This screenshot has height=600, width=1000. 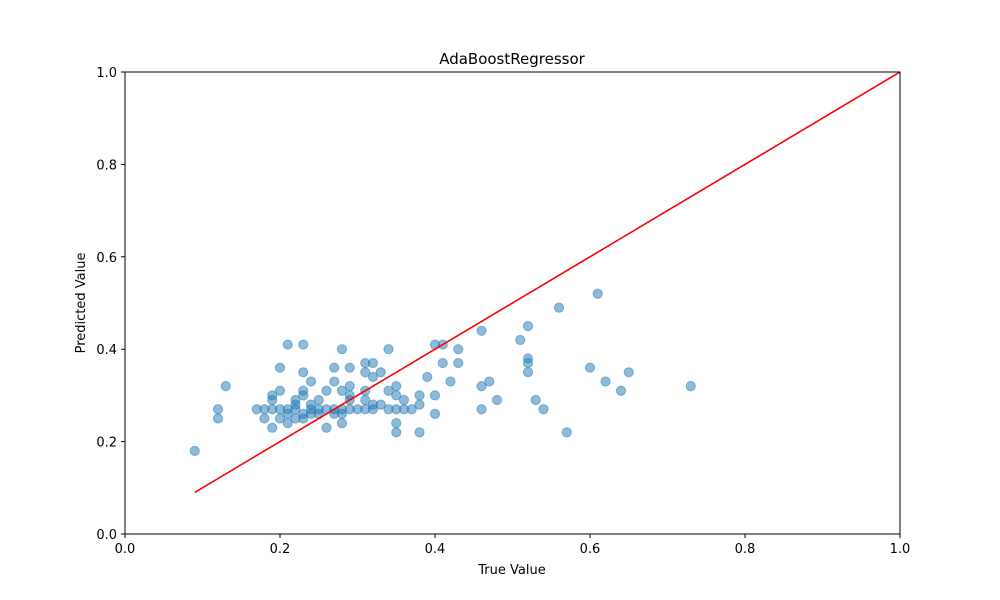 I want to click on x-tick-label: 0.6, so click(x=590, y=549).